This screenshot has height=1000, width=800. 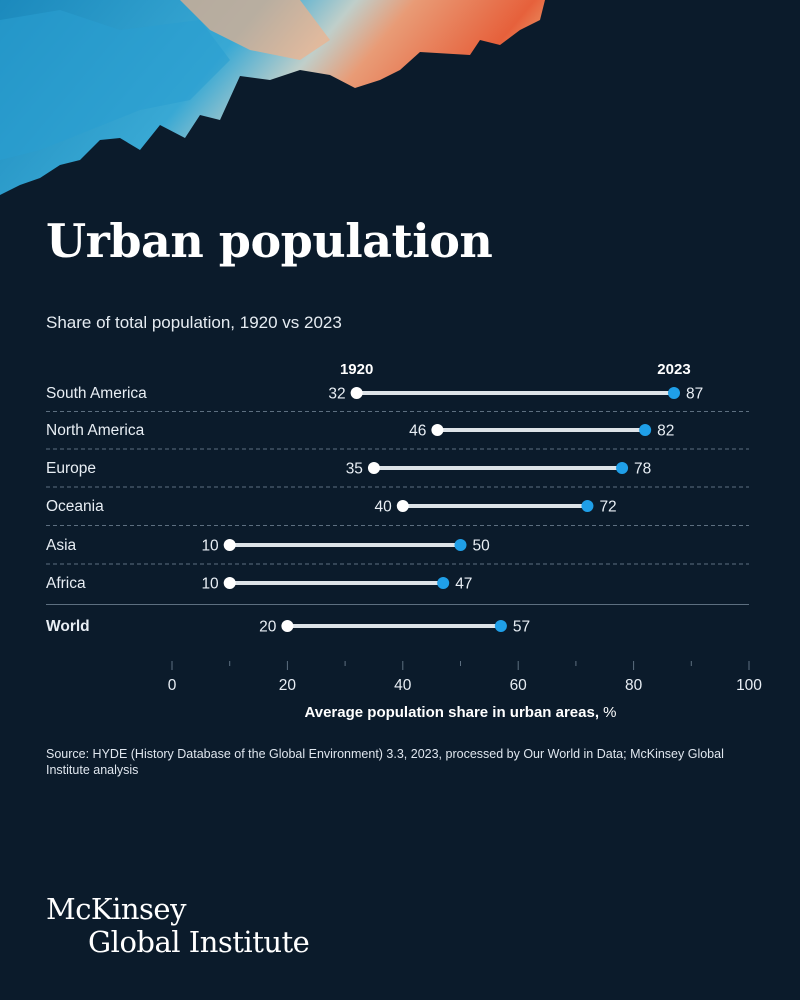 What do you see at coordinates (288, 685) in the screenshot?
I see `x-tick-label: 20` at bounding box center [288, 685].